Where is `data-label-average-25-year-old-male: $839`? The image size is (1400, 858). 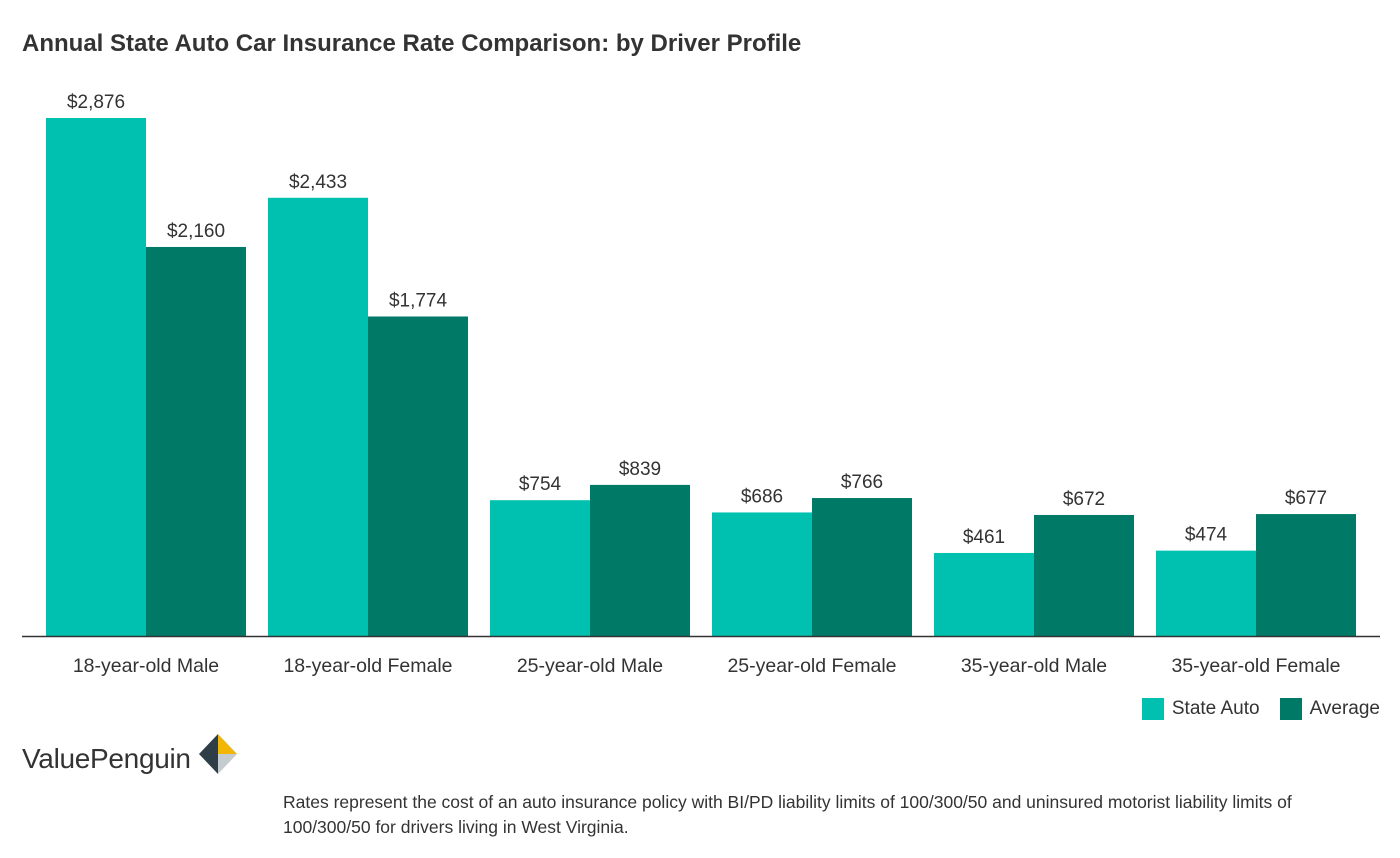 data-label-average-25-year-old-male: $839 is located at coordinates (640, 469).